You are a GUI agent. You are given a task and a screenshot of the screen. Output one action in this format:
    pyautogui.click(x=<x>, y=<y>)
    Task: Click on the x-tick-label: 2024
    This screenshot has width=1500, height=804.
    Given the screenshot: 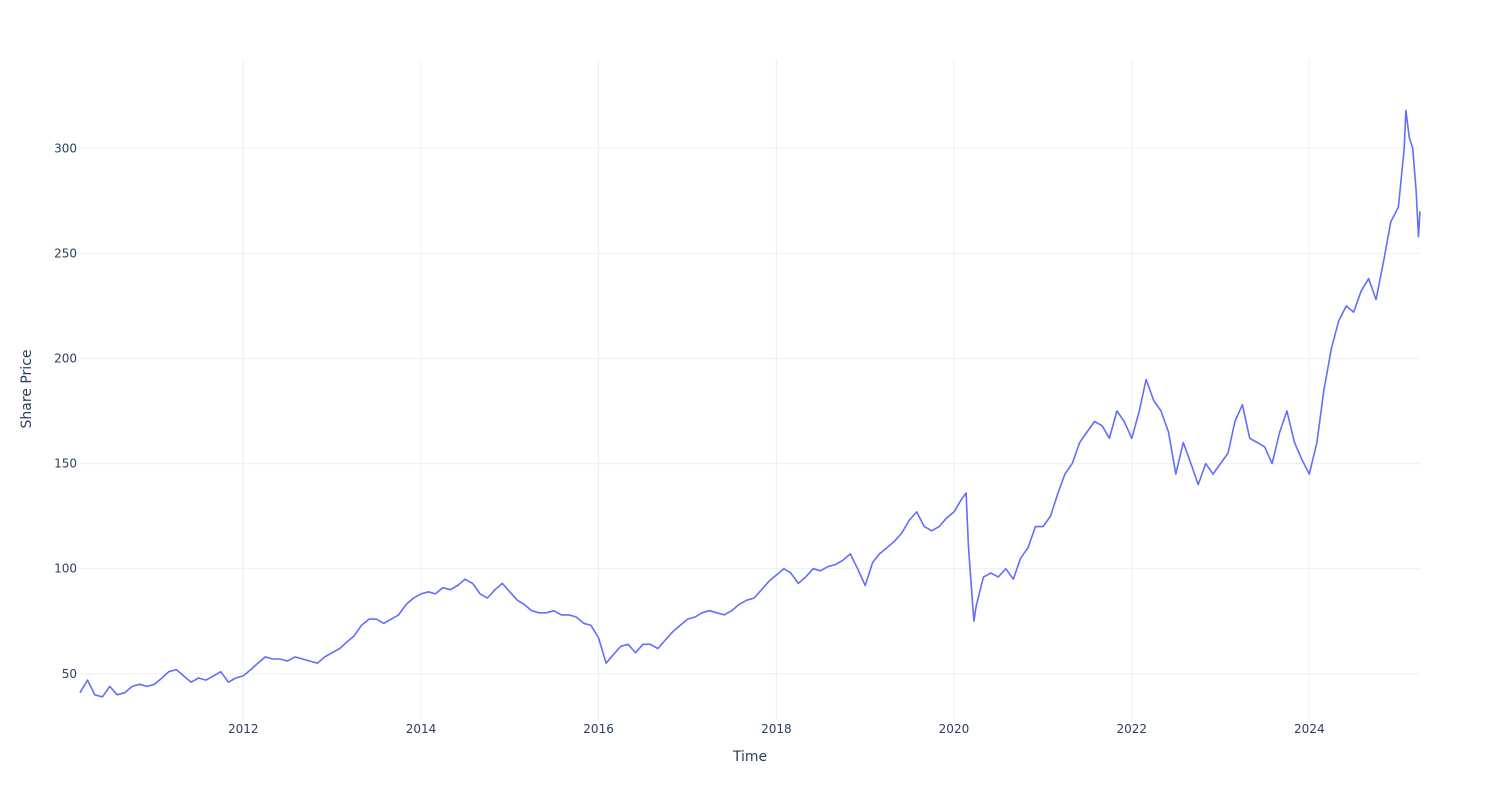 What is the action you would take?
    pyautogui.click(x=1309, y=729)
    